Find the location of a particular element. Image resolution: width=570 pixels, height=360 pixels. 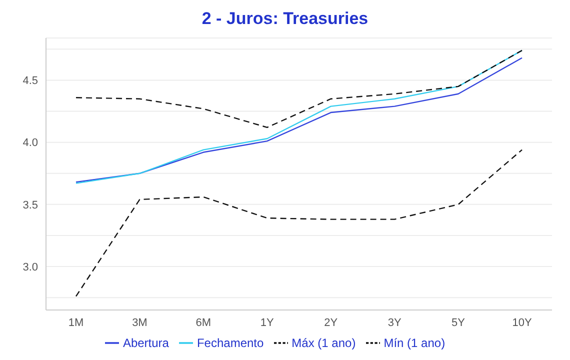

x-tick-label: 6M is located at coordinates (204, 322).